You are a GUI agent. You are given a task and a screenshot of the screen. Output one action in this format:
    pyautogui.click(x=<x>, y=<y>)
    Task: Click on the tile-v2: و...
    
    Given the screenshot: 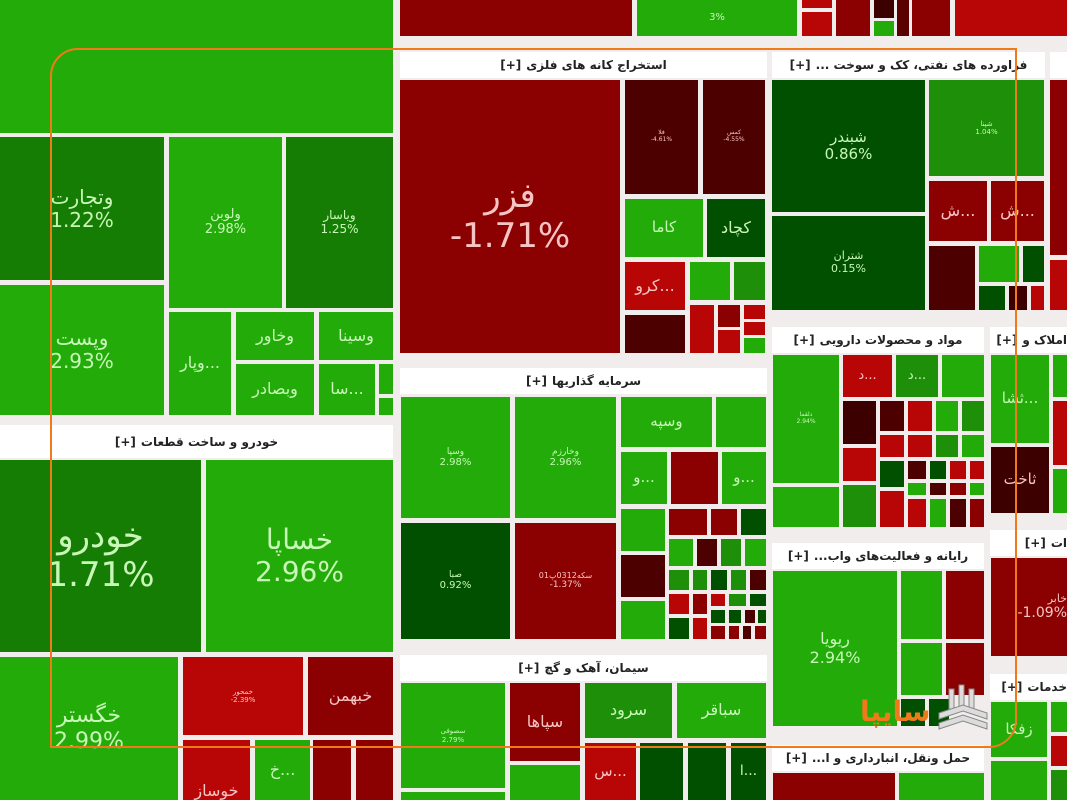 What is the action you would take?
    pyautogui.click(x=744, y=478)
    